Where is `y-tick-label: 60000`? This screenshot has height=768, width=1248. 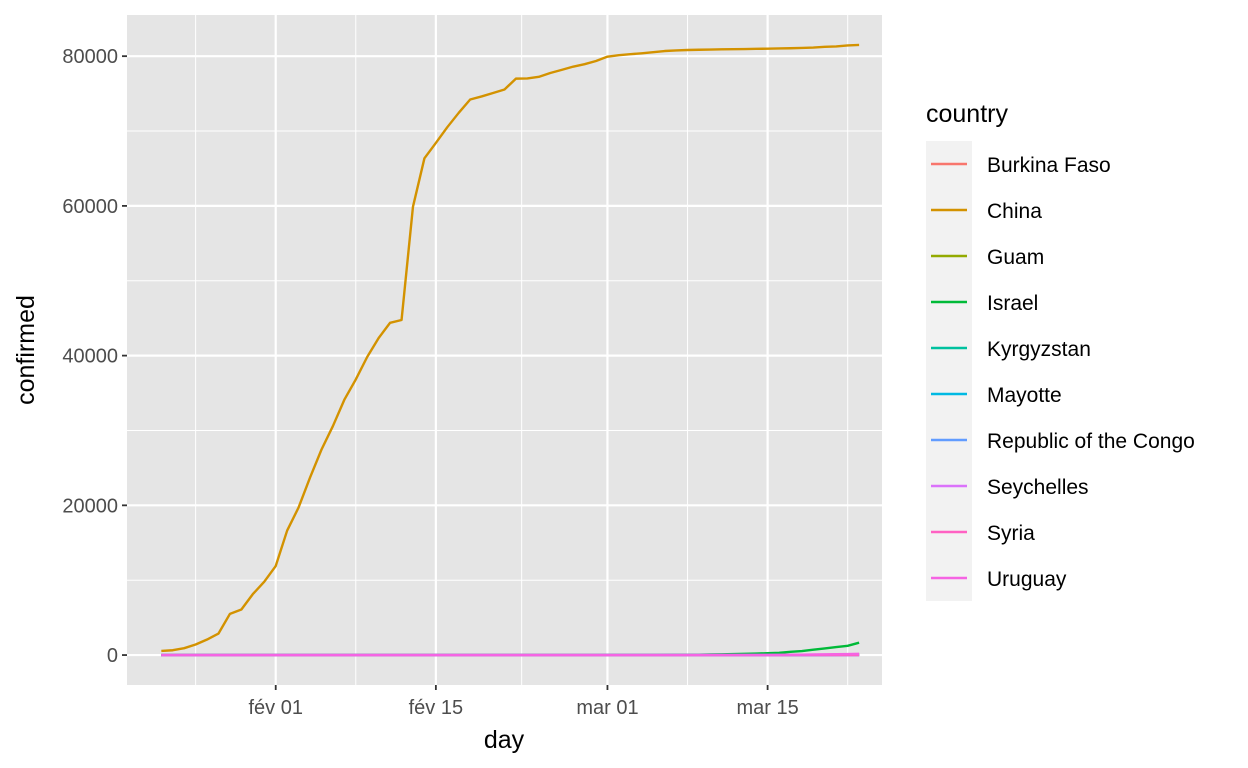 y-tick-label: 60000 is located at coordinates (90, 207).